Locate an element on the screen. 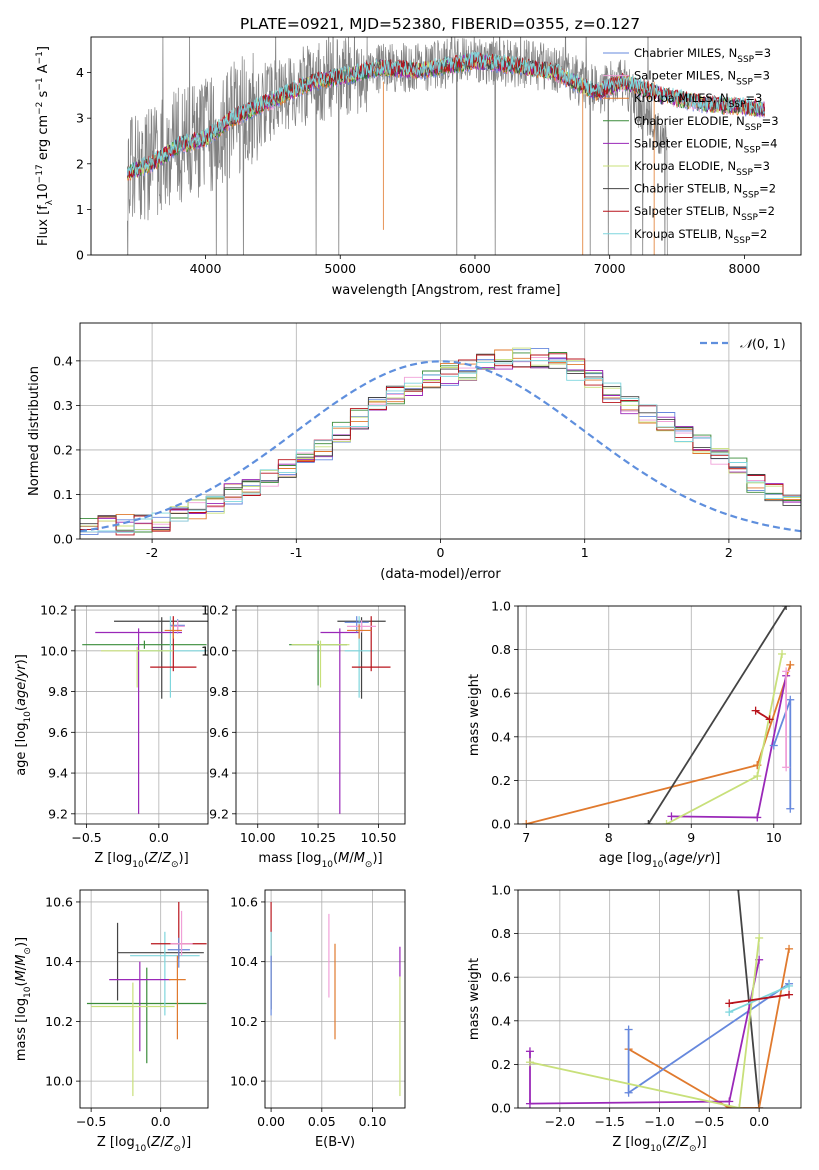  x-tick-label: −1.5 is located at coordinates (609, 1121).